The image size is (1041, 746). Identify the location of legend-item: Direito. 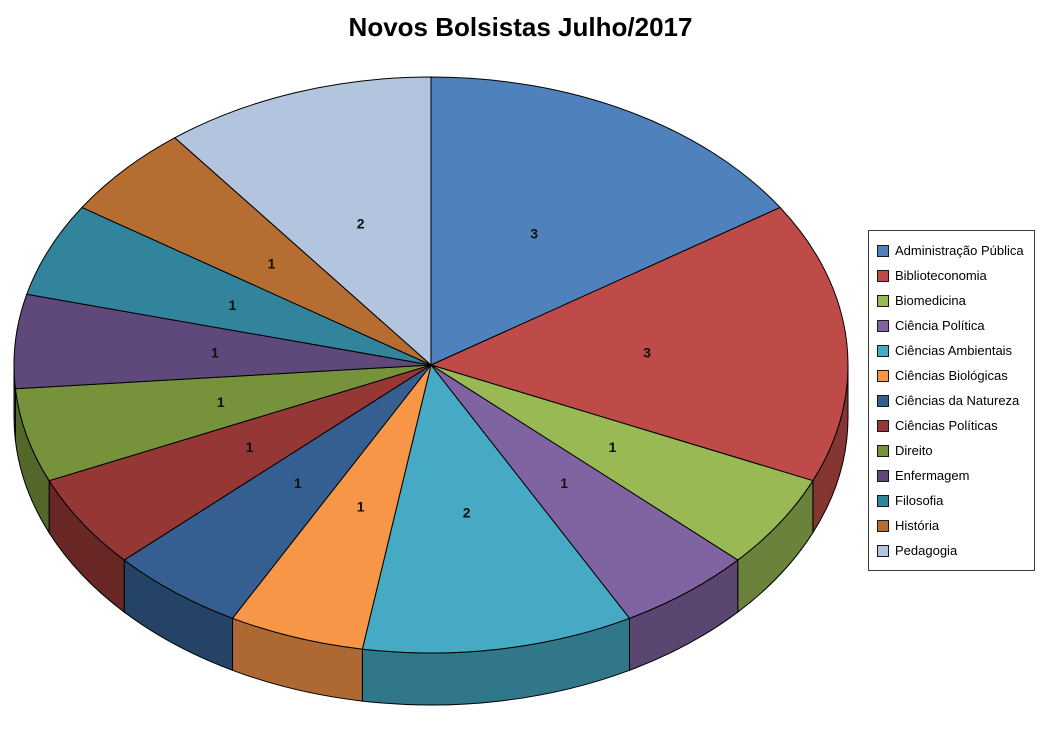
(950, 450).